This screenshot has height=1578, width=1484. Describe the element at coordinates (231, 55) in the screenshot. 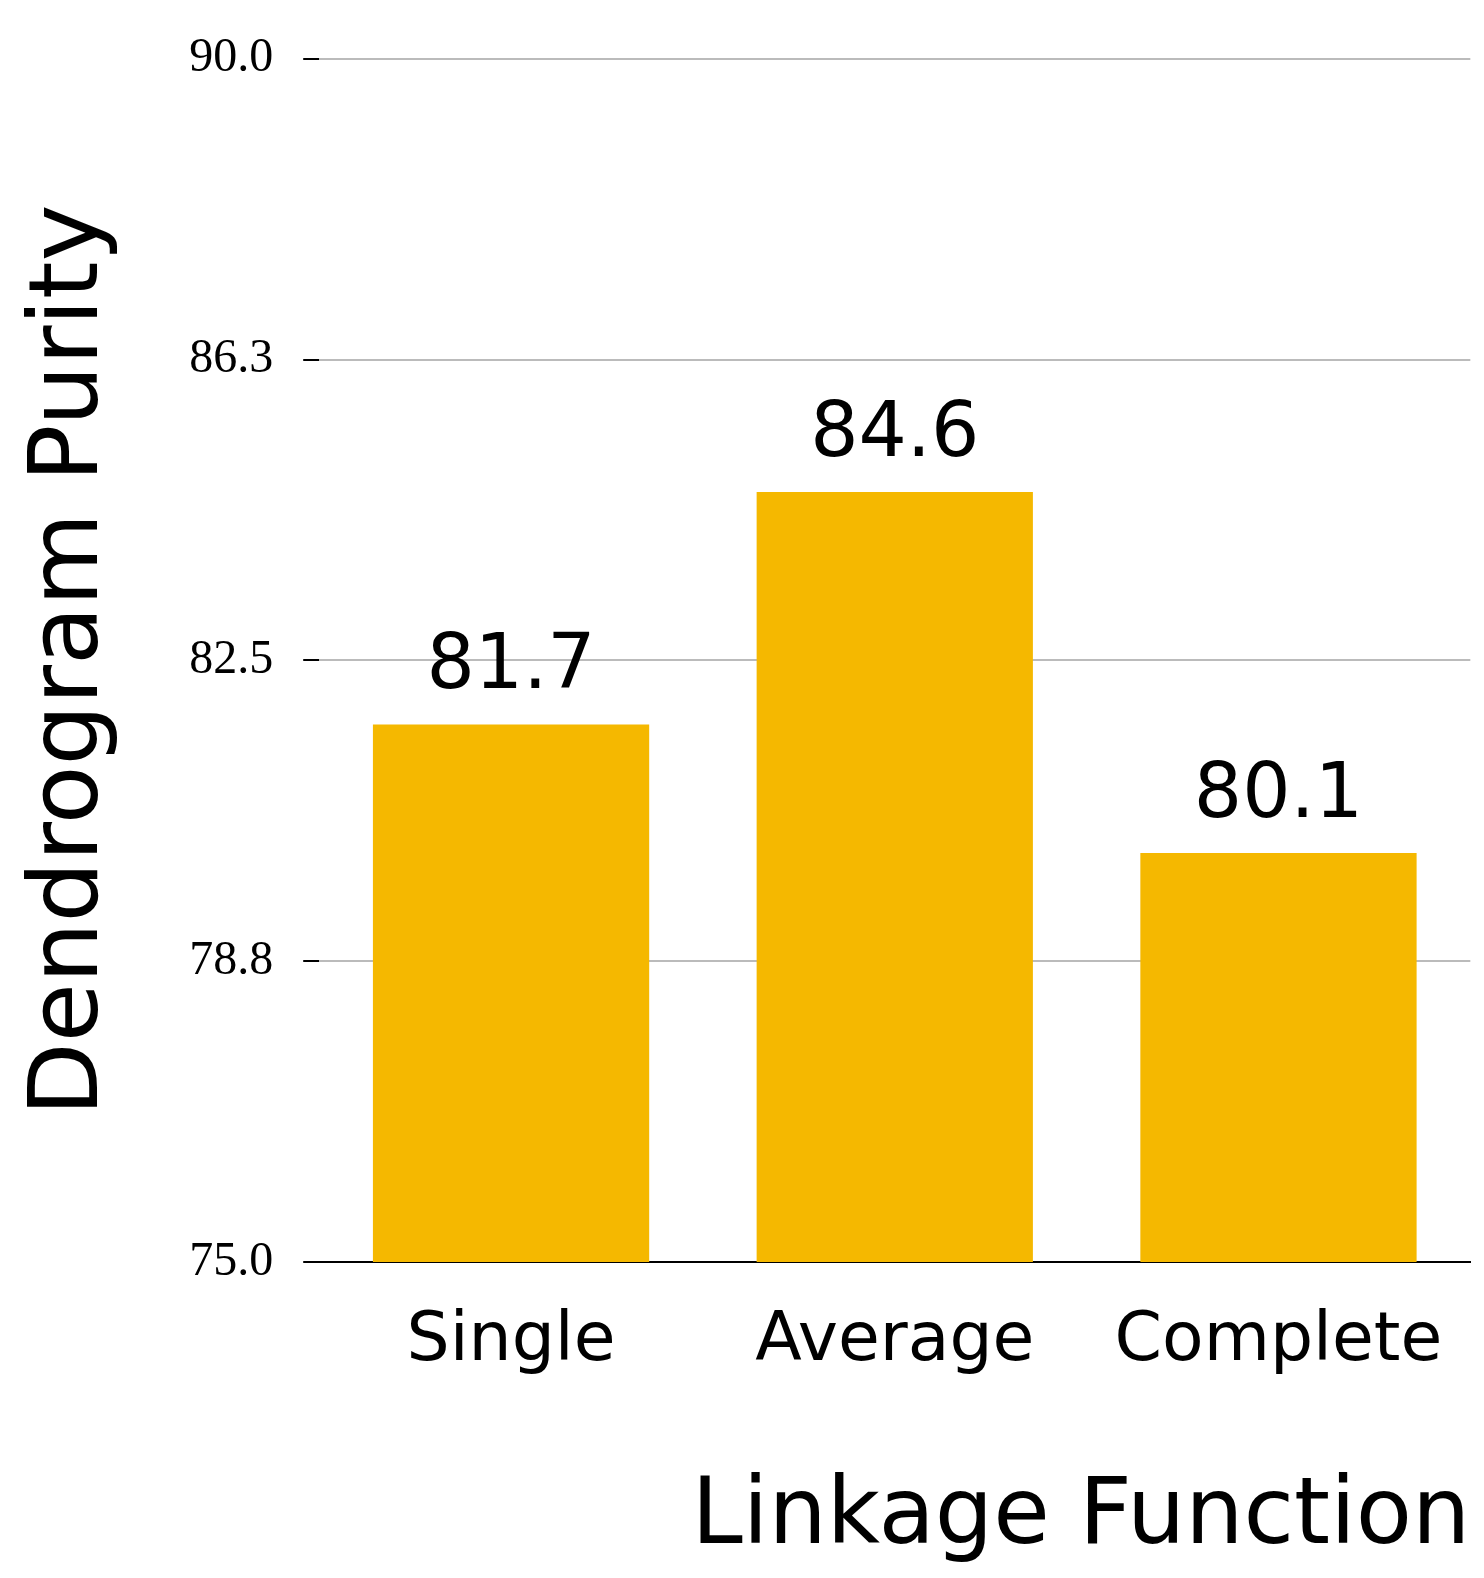

I see `y-tick-label: 90.0` at that location.